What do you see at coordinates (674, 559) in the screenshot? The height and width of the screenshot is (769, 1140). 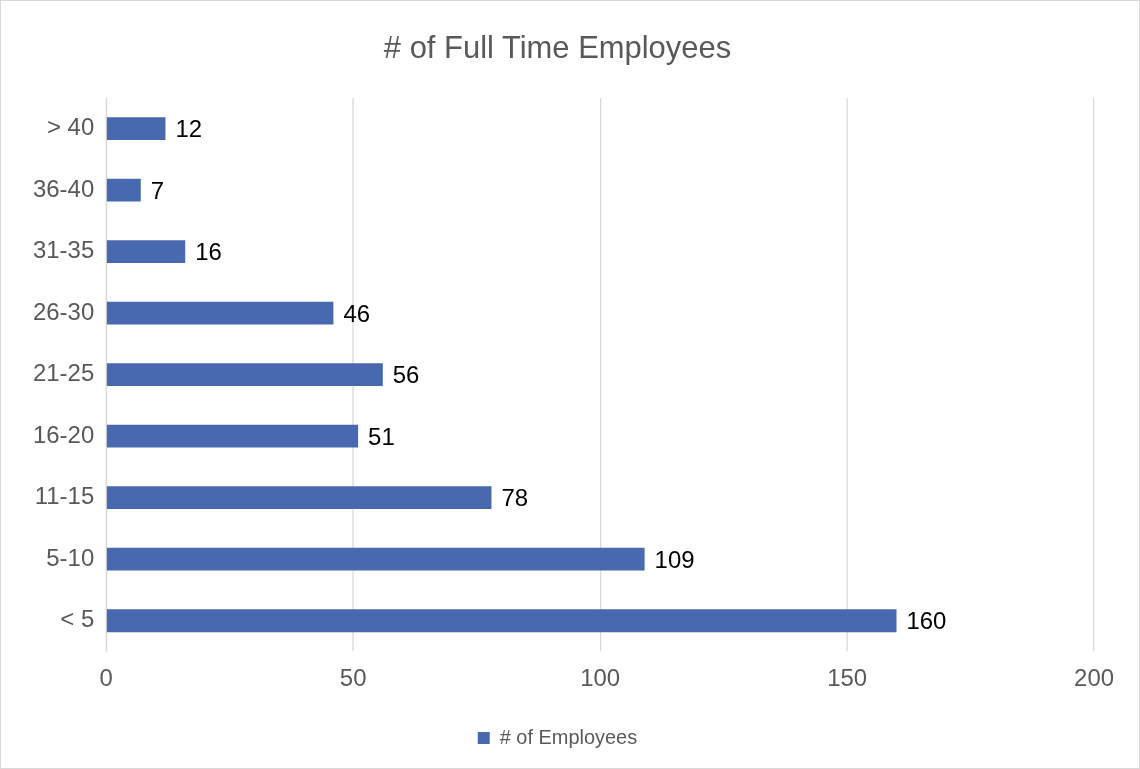 I see `data-label: 109` at bounding box center [674, 559].